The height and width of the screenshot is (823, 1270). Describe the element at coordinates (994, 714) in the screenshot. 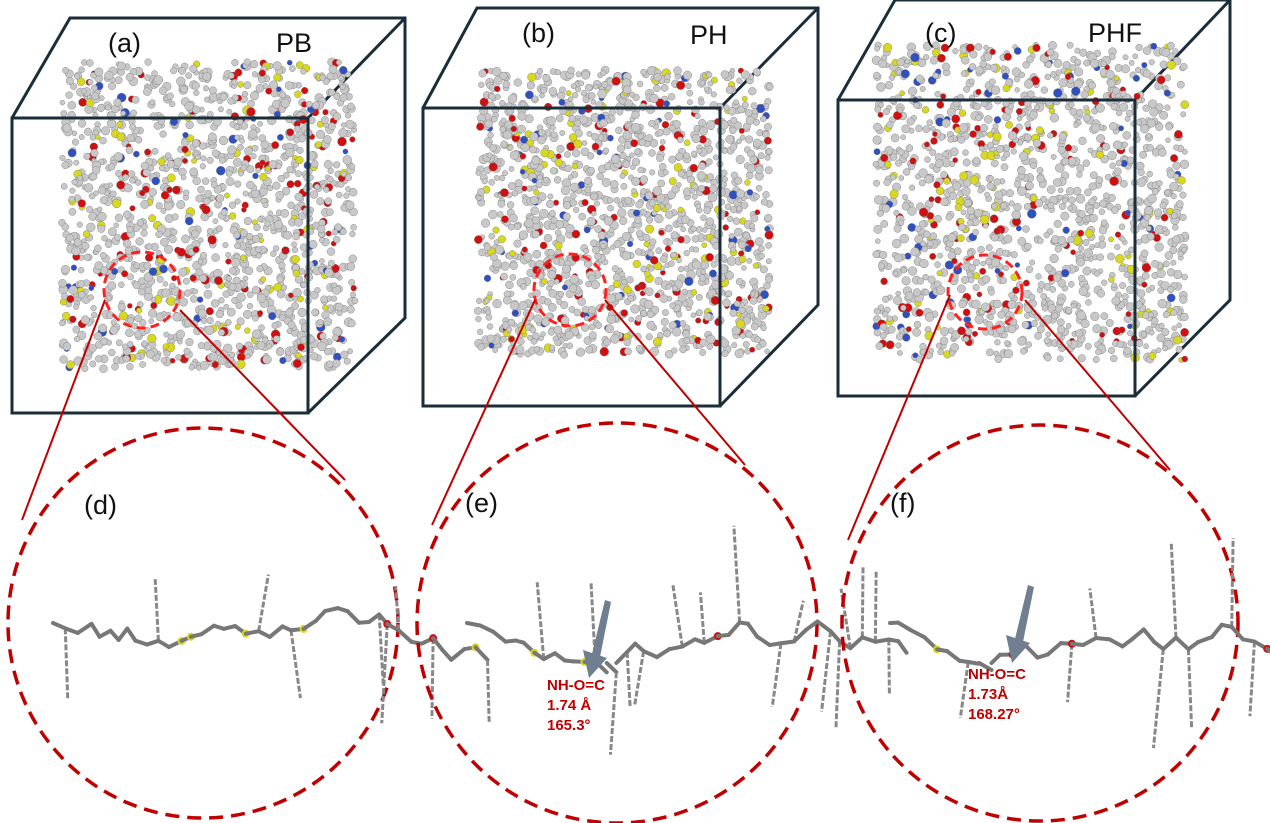

I see `bond-angle: 168.27°` at that location.